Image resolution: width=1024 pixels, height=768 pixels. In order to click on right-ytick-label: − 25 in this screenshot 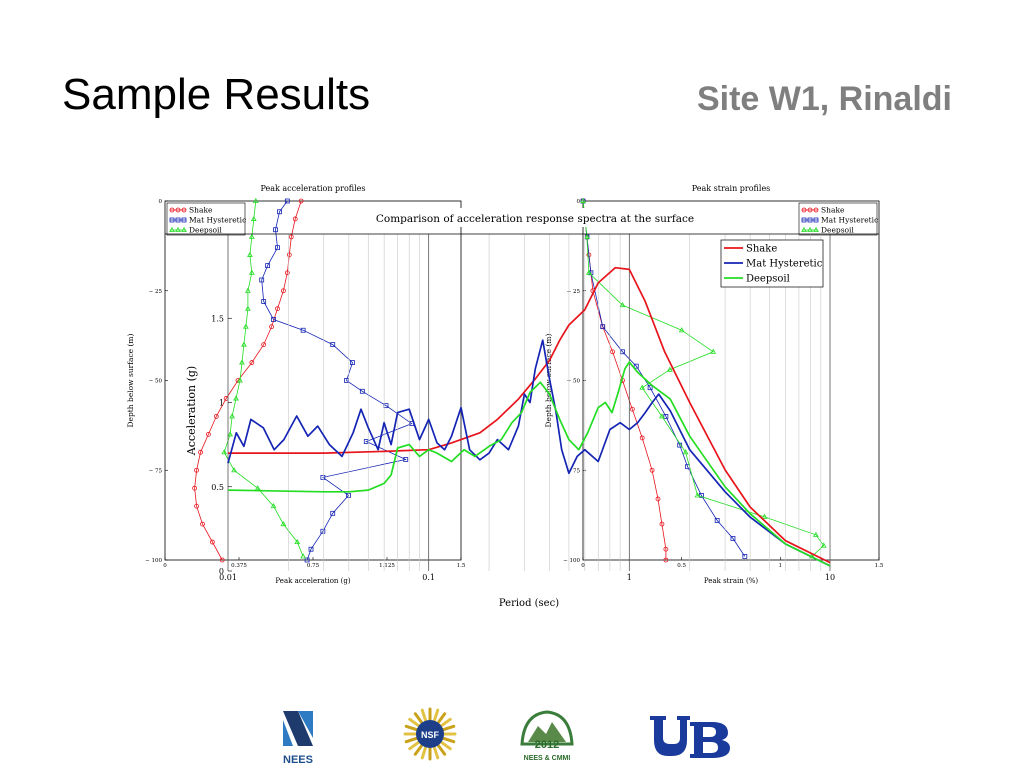, I will do `click(574, 292)`.